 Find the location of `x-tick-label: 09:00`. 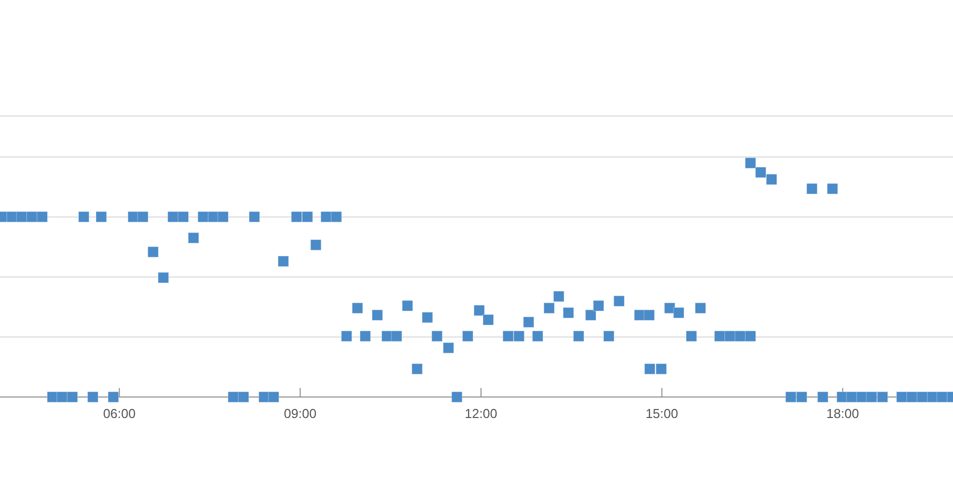

x-tick-label: 09:00 is located at coordinates (300, 413).